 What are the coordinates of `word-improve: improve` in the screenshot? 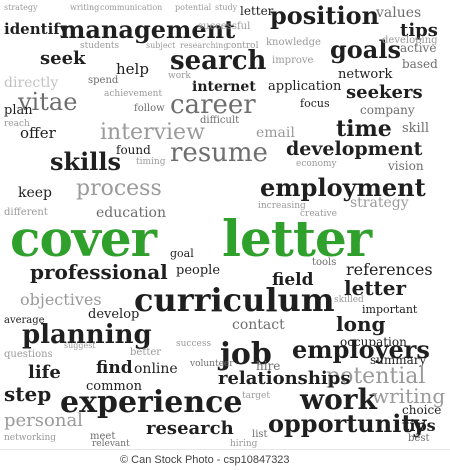 It's located at (293, 60).